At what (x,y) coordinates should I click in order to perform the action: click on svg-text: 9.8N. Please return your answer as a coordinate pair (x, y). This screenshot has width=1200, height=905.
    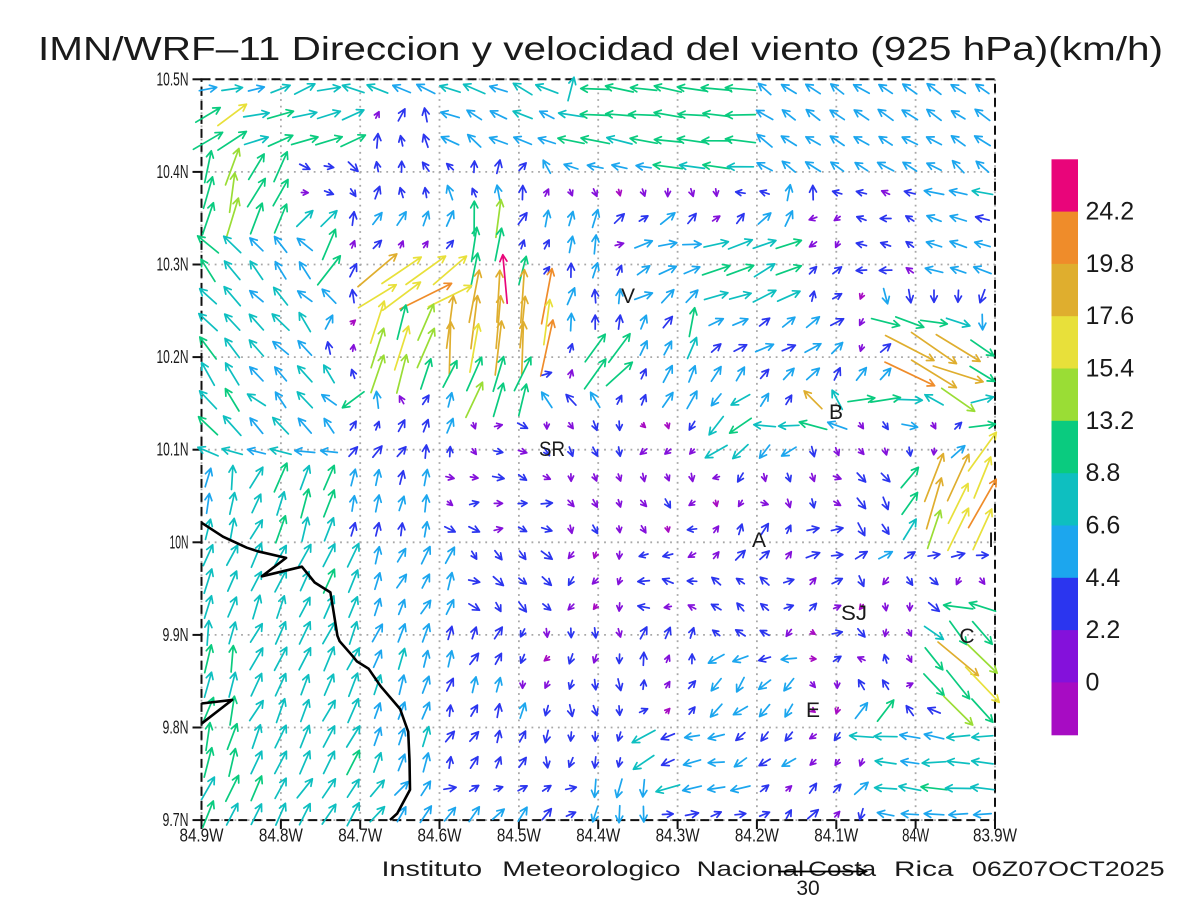
    Looking at the image, I should click on (176, 728).